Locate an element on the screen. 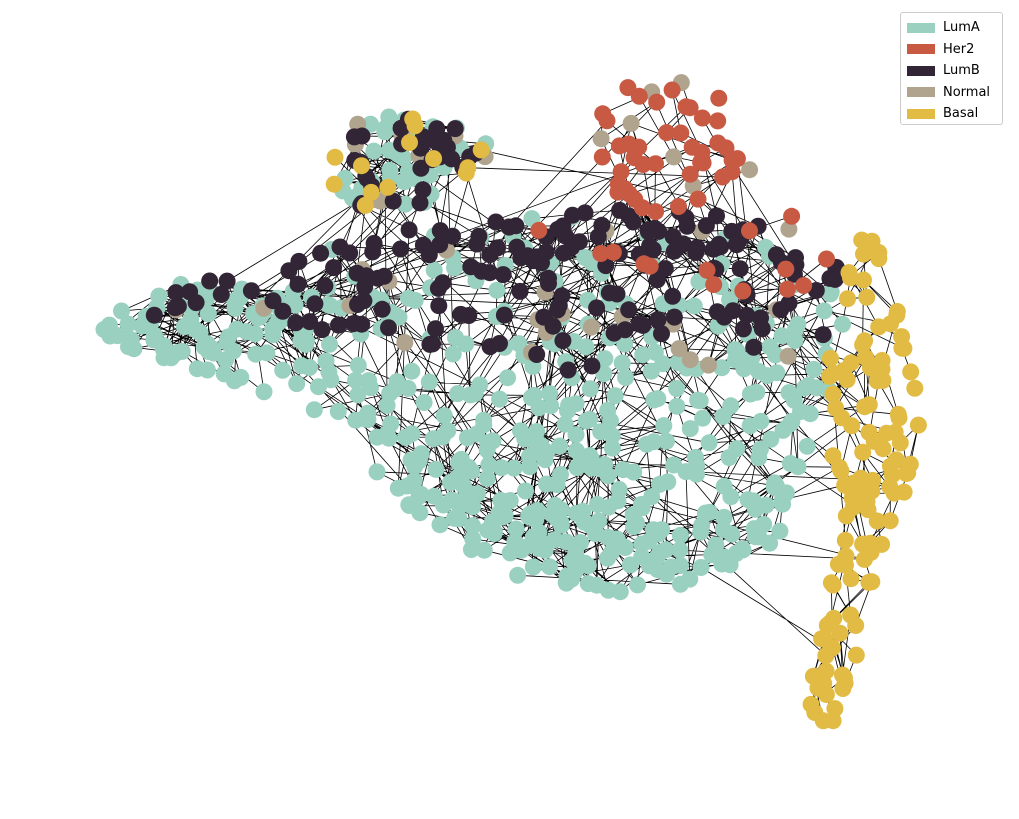  legend-swatch-luma is located at coordinates (921, 27).